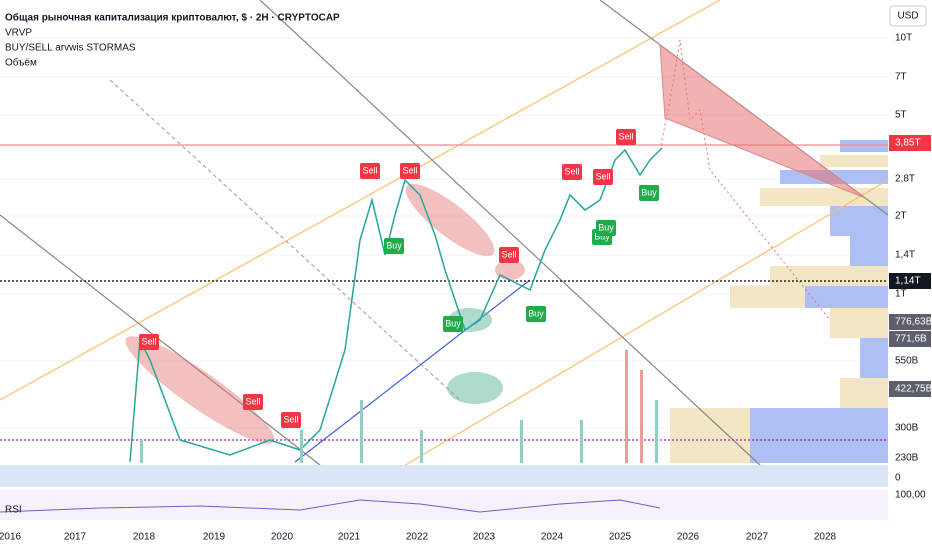  What do you see at coordinates (757, 537) in the screenshot?
I see `time-label: 2027` at bounding box center [757, 537].